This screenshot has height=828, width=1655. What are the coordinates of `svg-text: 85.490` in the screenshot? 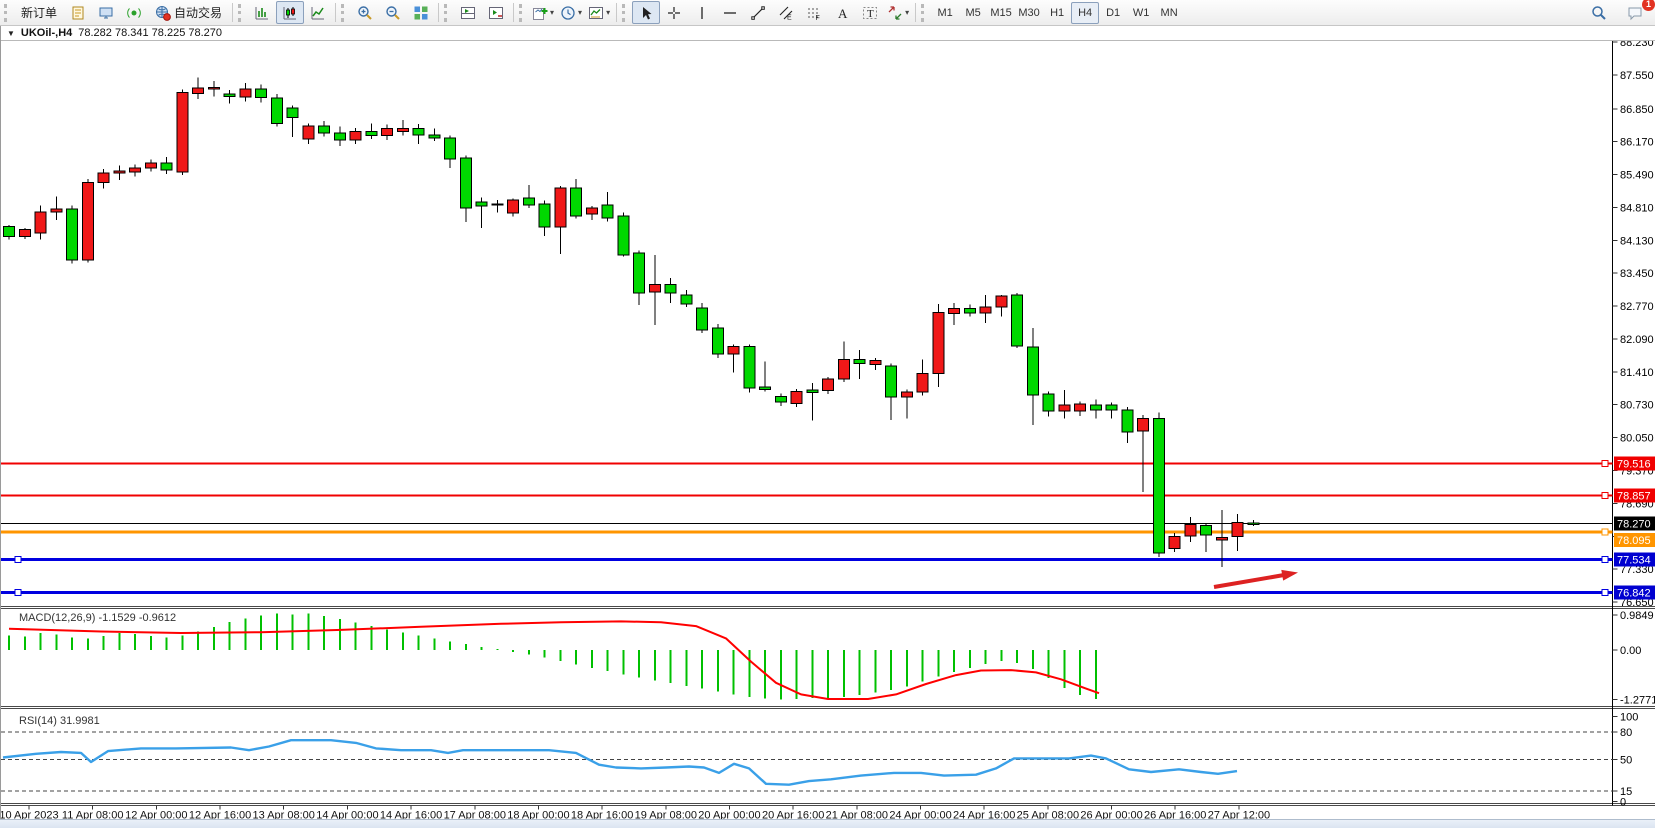 It's located at (1637, 176).